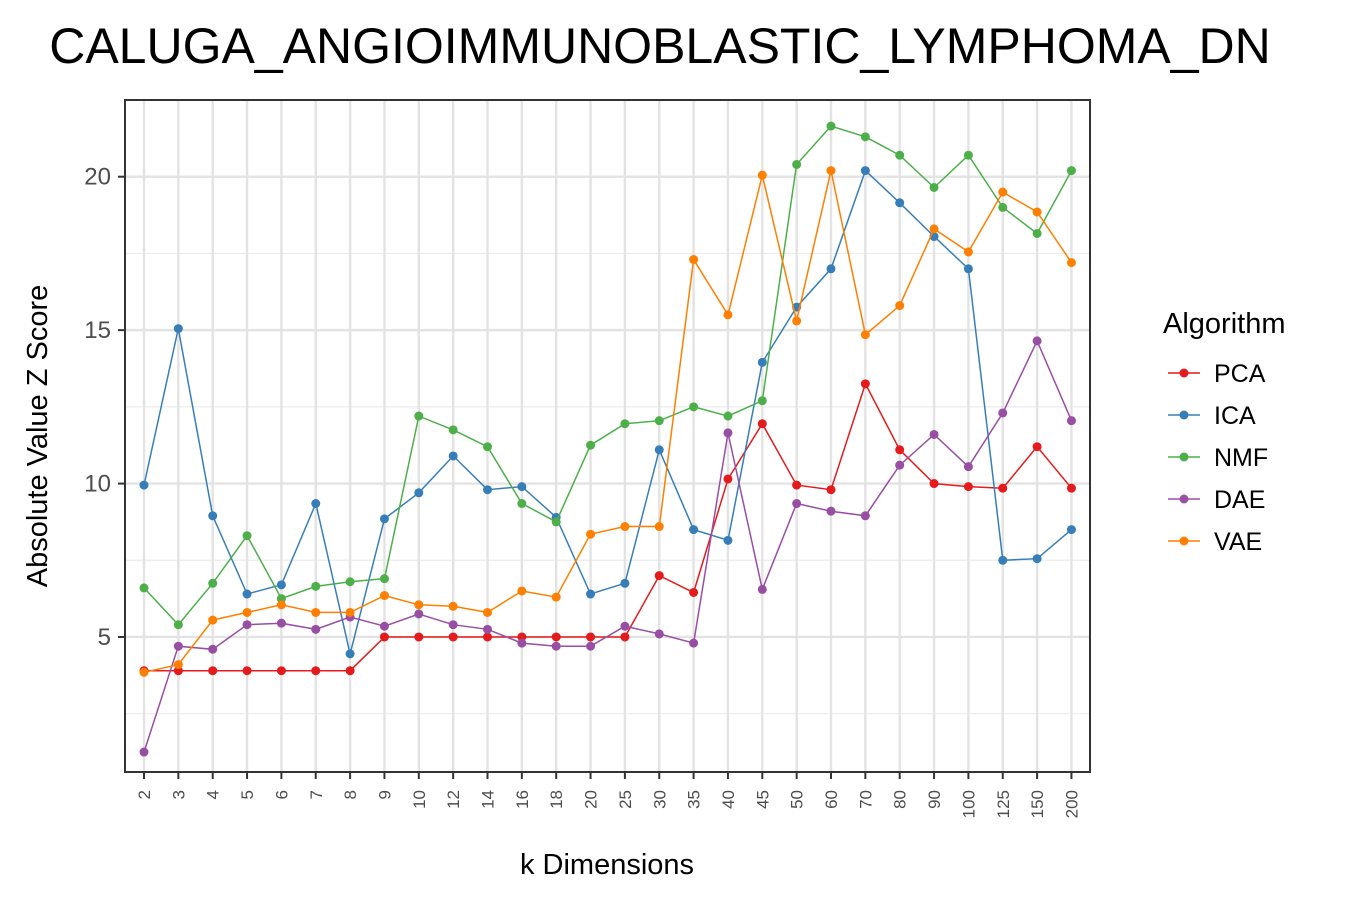 This screenshot has width=1350, height=900. What do you see at coordinates (350, 794) in the screenshot?
I see `x-tick-label: 8` at bounding box center [350, 794].